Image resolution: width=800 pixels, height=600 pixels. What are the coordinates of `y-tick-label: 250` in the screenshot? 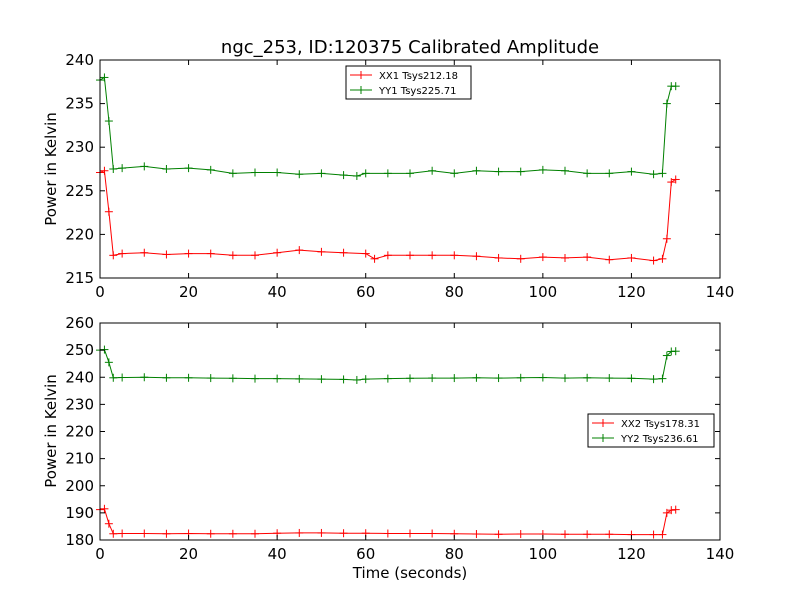 It's located at (79, 350).